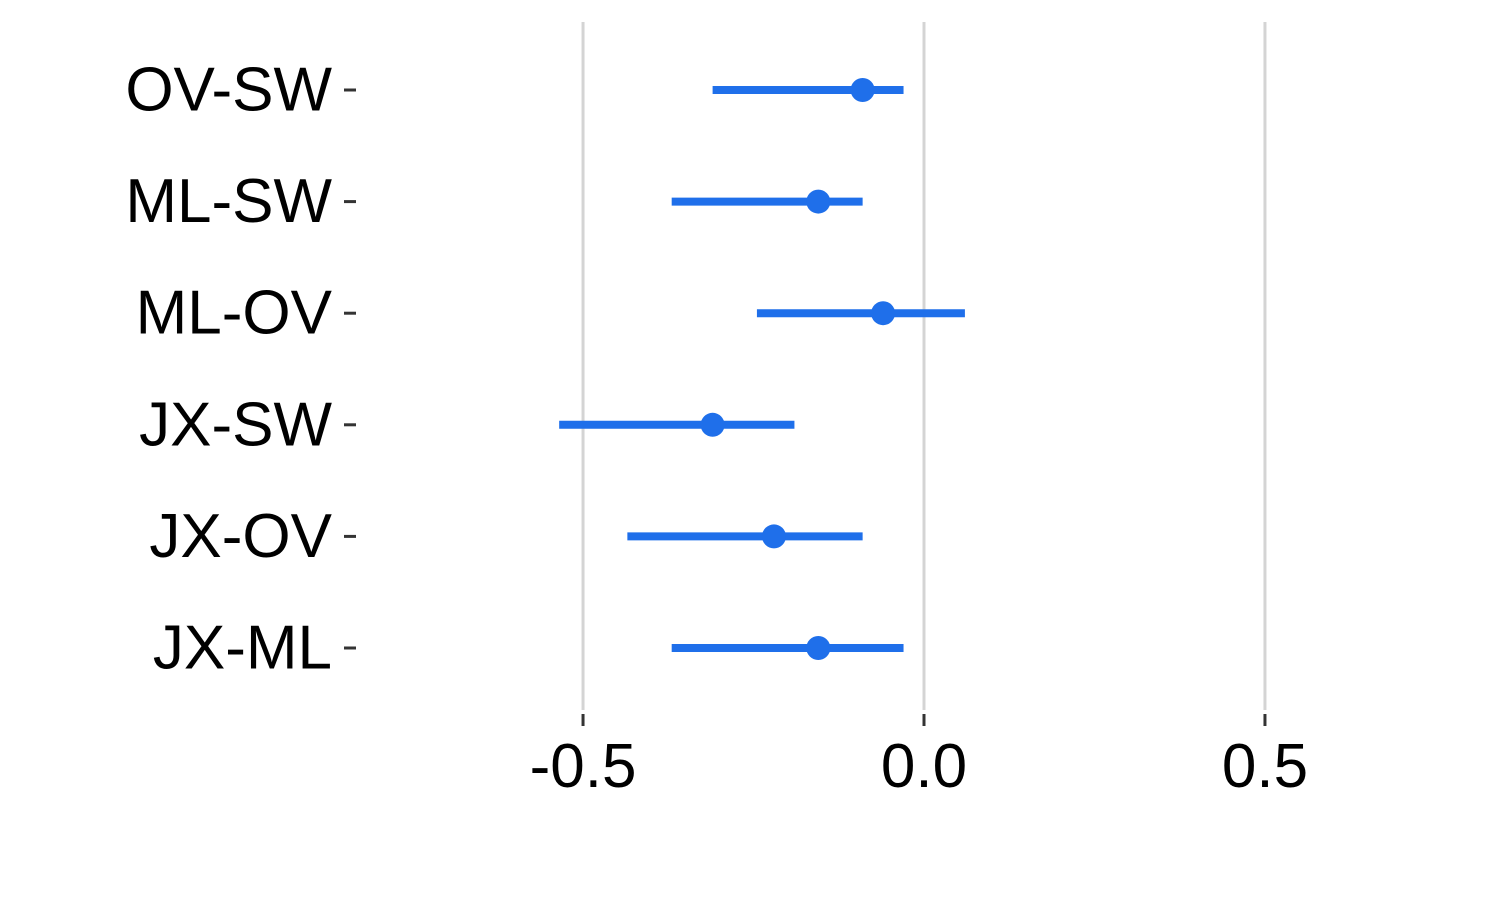 This screenshot has width=1500, height=900. What do you see at coordinates (924, 766) in the screenshot?
I see `x-tick-label: 0.0` at bounding box center [924, 766].